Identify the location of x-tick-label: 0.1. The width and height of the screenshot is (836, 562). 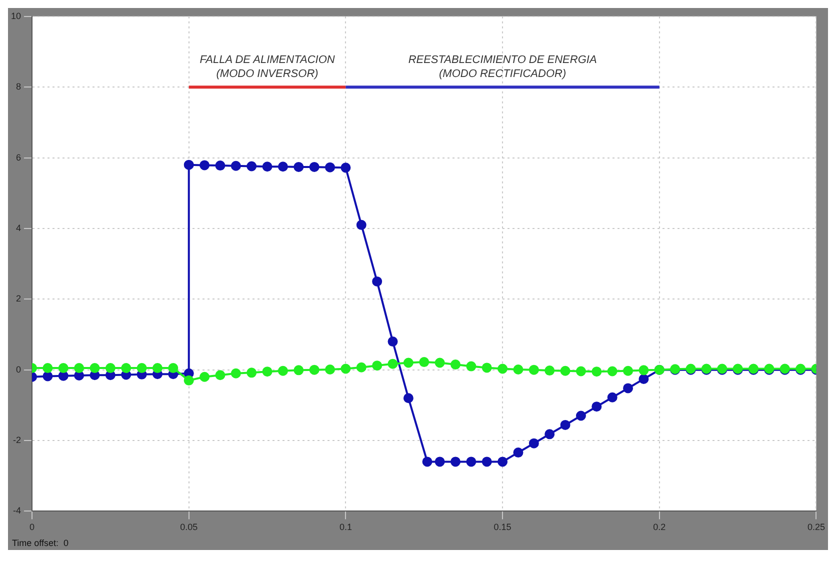
(345, 527).